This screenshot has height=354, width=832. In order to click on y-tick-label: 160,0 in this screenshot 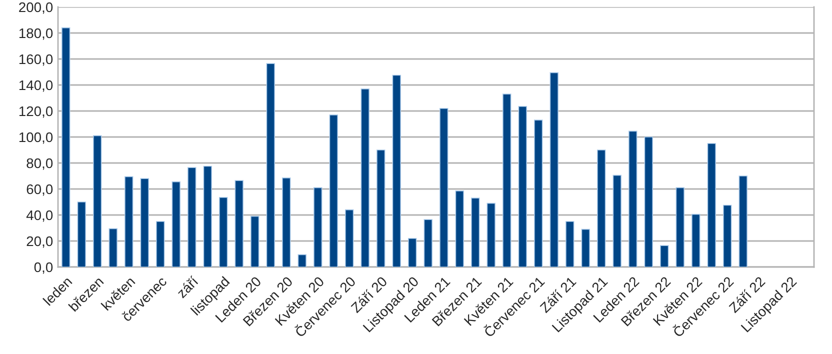, I will do `click(36, 60)`.